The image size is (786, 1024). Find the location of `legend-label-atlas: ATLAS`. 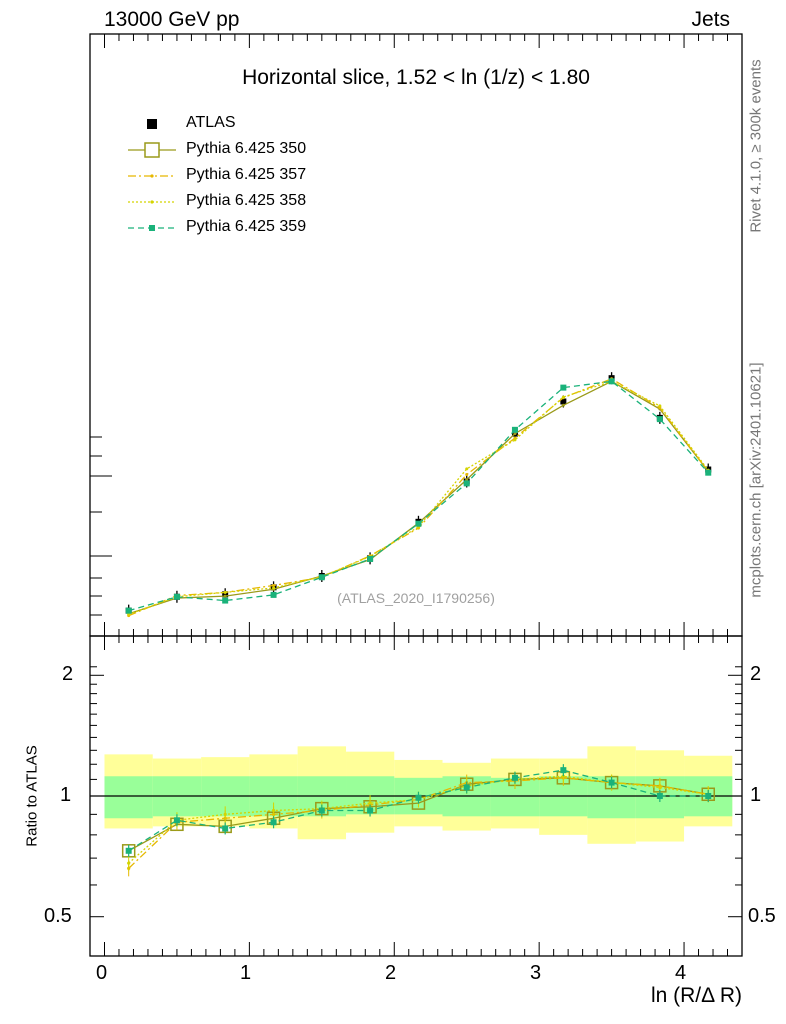

legend-label-atlas: ATLAS is located at coordinates (211, 122).